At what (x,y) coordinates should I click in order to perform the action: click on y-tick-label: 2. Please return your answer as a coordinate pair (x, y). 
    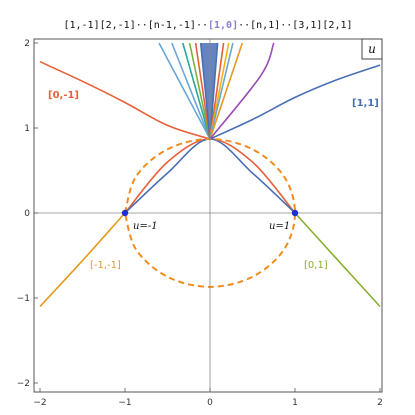
    Looking at the image, I should click on (27, 44).